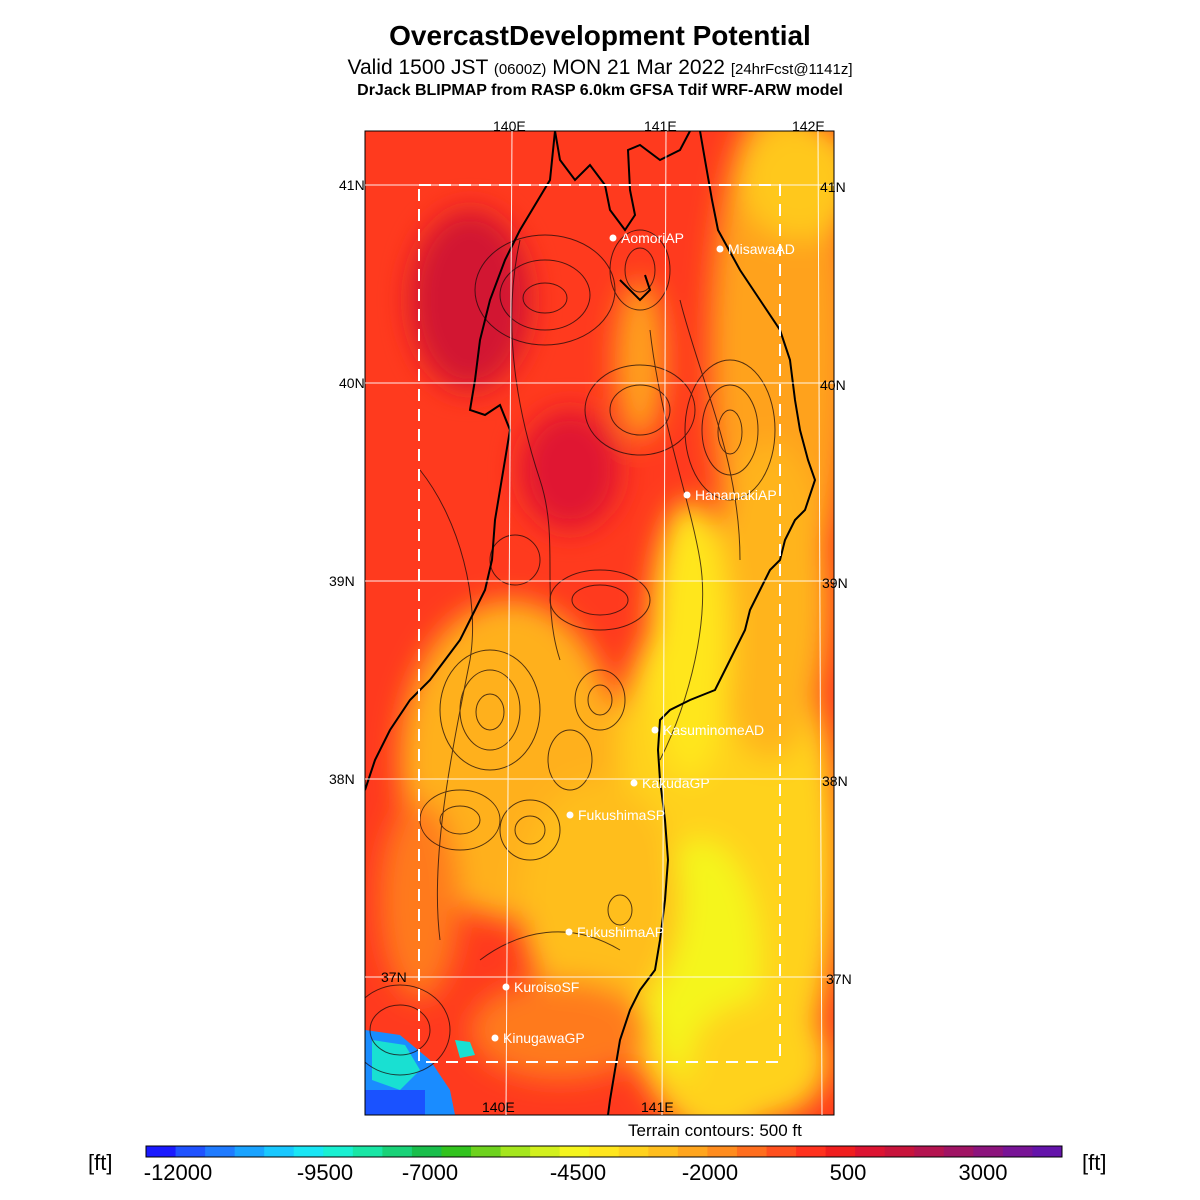  Describe the element at coordinates (655, 730) in the screenshot. I see `station-marker-kasuminome` at that location.